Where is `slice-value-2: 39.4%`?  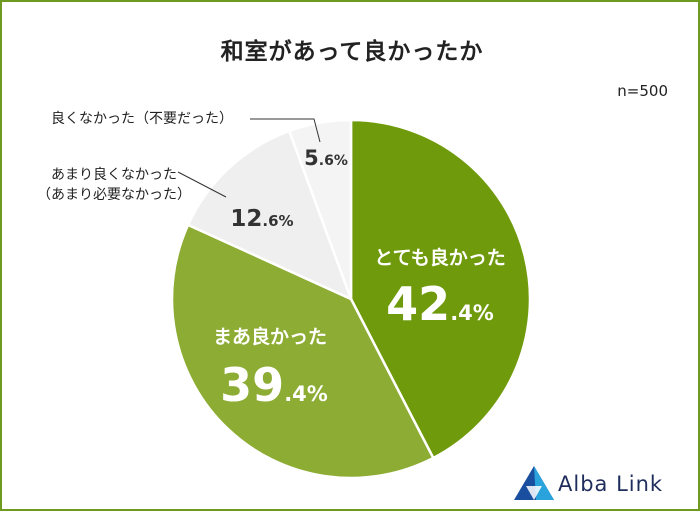
slice-value-2: 39.4% is located at coordinates (274, 385).